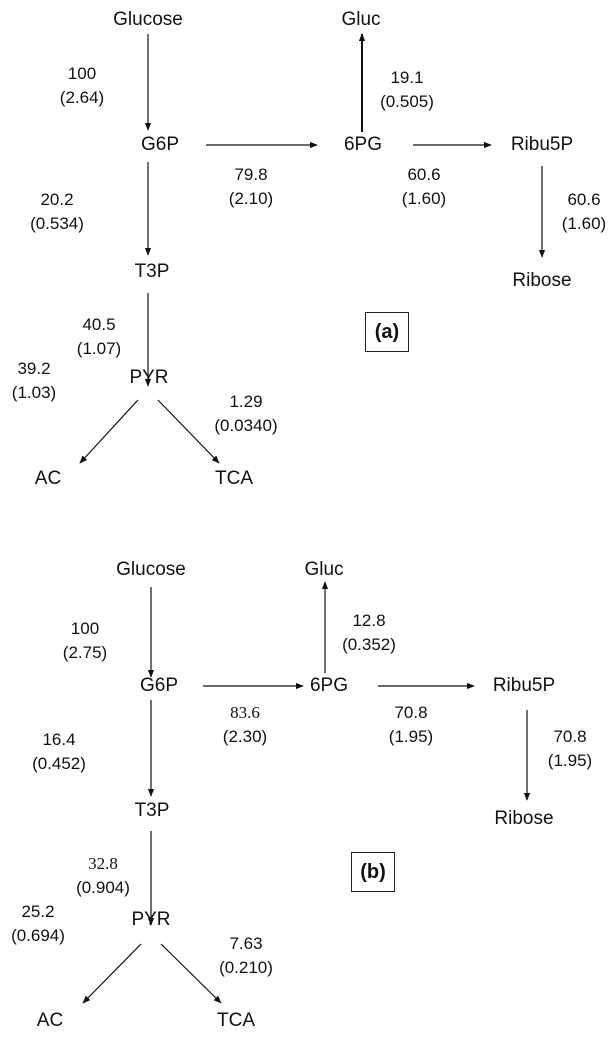 This screenshot has height=1043, width=612. Describe the element at coordinates (112, 973) in the screenshot. I see `arrow-b-pyr-ac` at that location.